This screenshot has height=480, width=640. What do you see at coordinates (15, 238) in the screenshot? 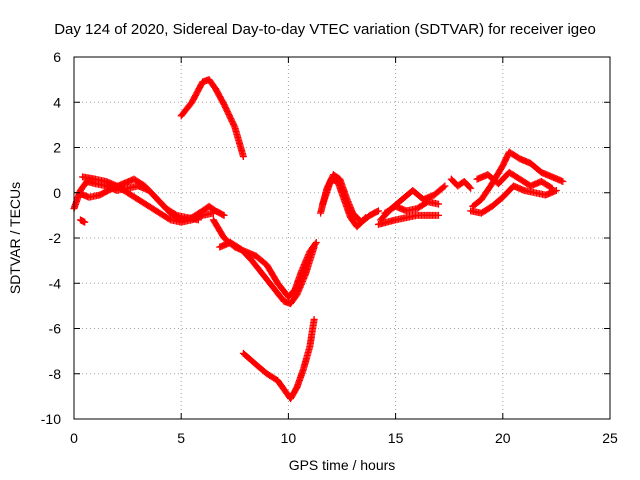
I see `y-axis-label: SDTVAR / TECUs` at bounding box center [15, 238].